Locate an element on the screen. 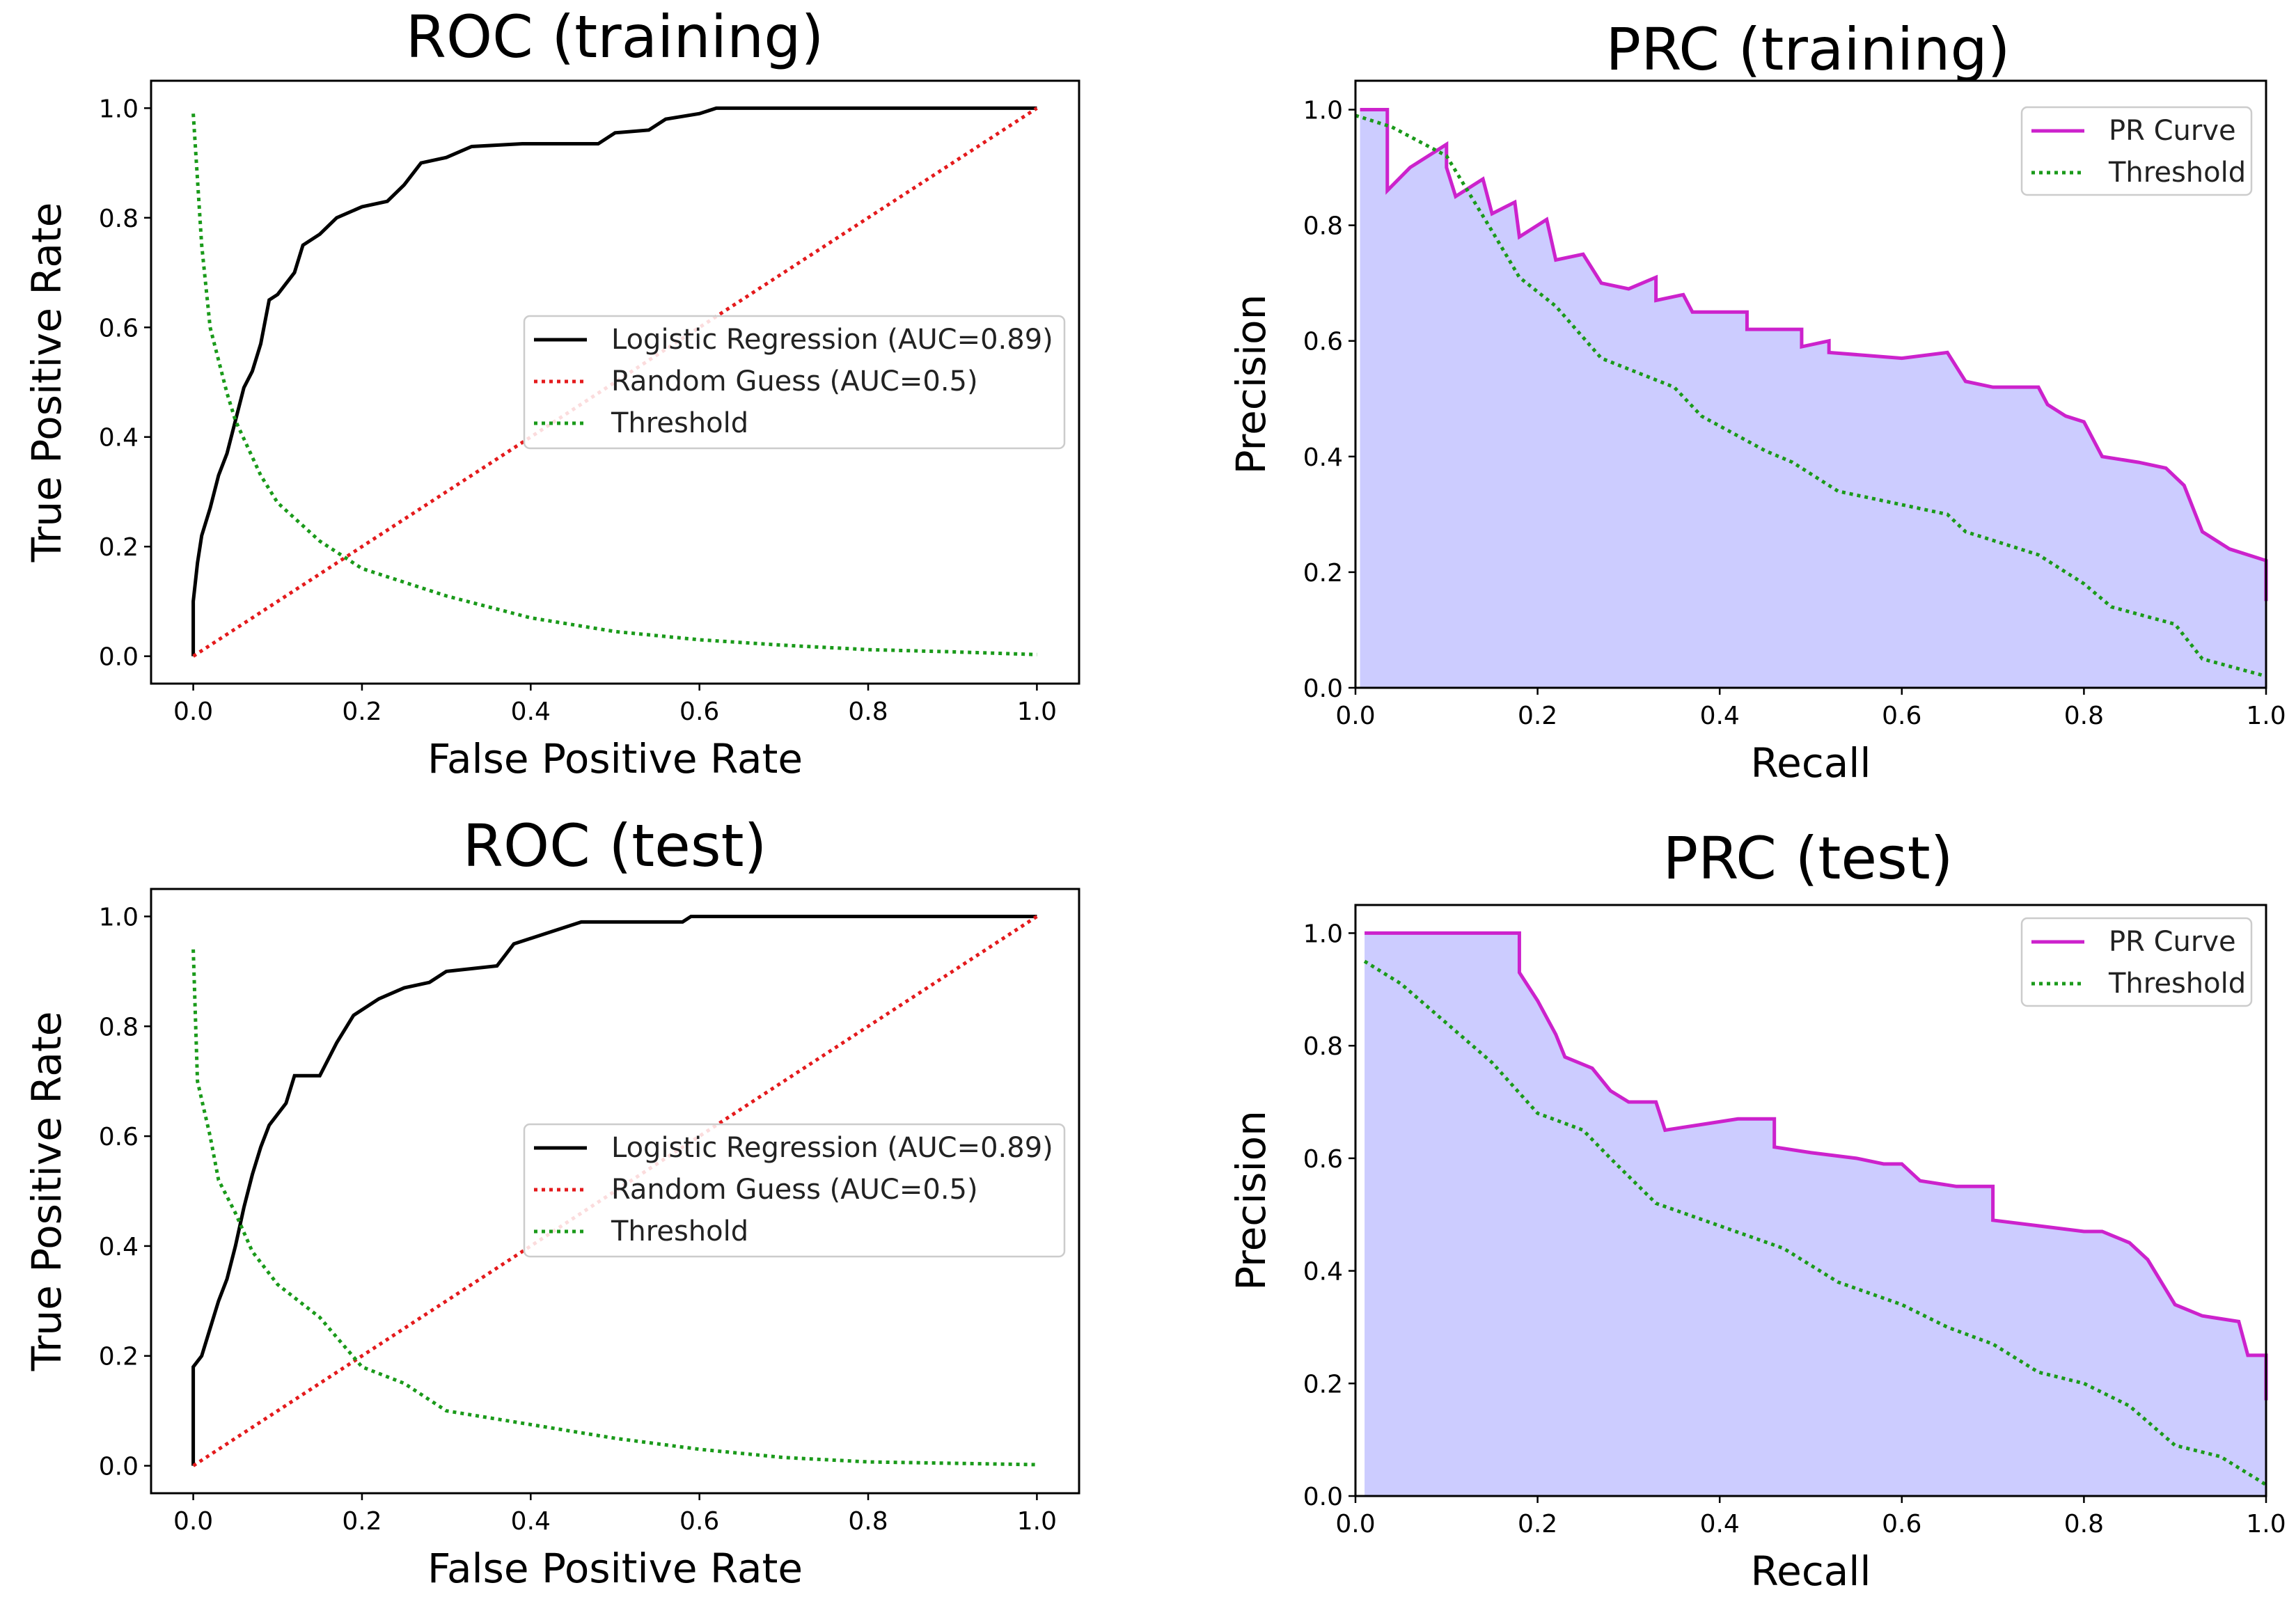 This screenshot has height=1606, width=2296. chart-title: PRC (test) is located at coordinates (1807, 858).